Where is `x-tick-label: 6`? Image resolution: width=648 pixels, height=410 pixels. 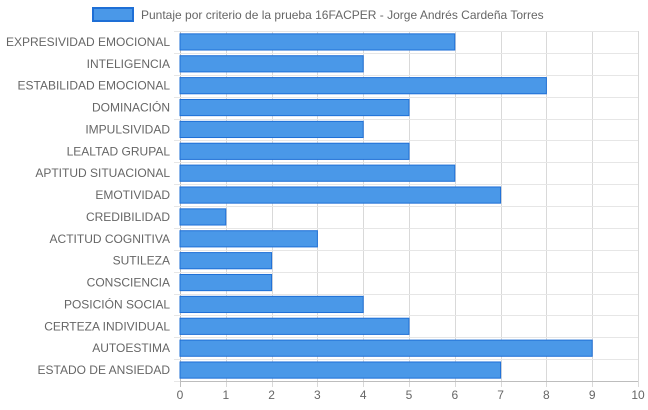 x-tick-label: 6 is located at coordinates (454, 395).